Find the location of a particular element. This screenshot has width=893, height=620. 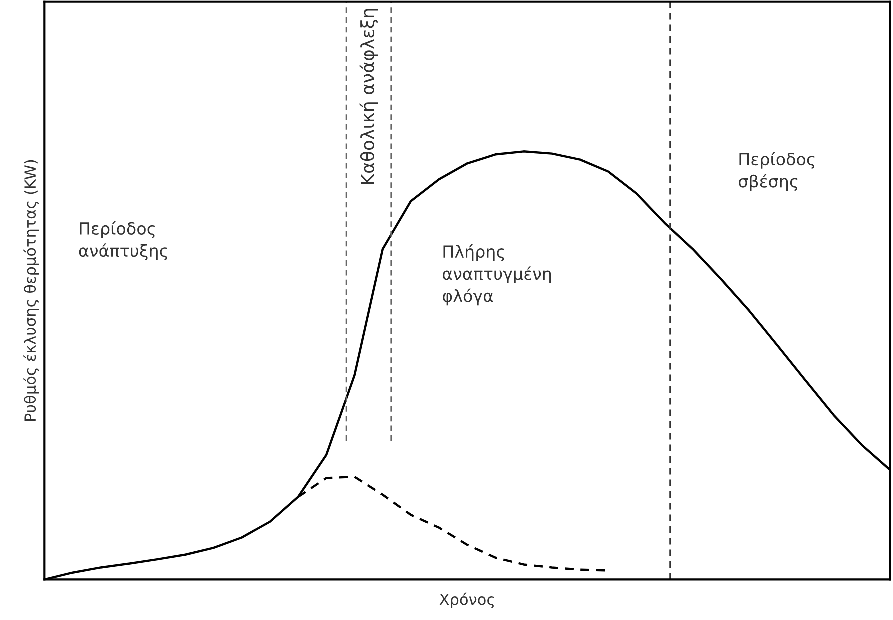

annotation: Περίοδος ανάπτυξης is located at coordinates (123, 240).